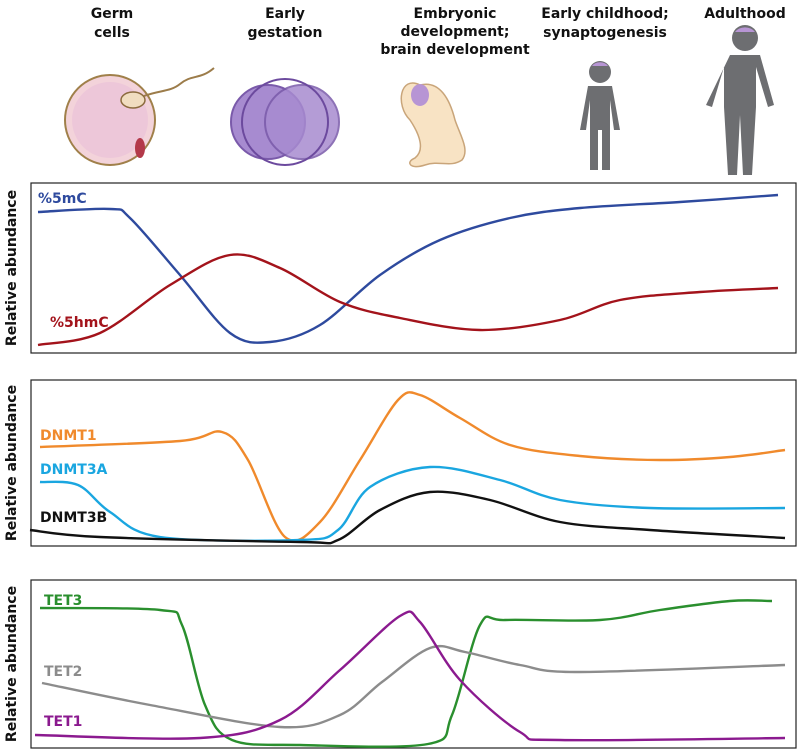 The image size is (800, 750). Describe the element at coordinates (63, 722) in the screenshot. I see `curve-label: TET1` at that location.